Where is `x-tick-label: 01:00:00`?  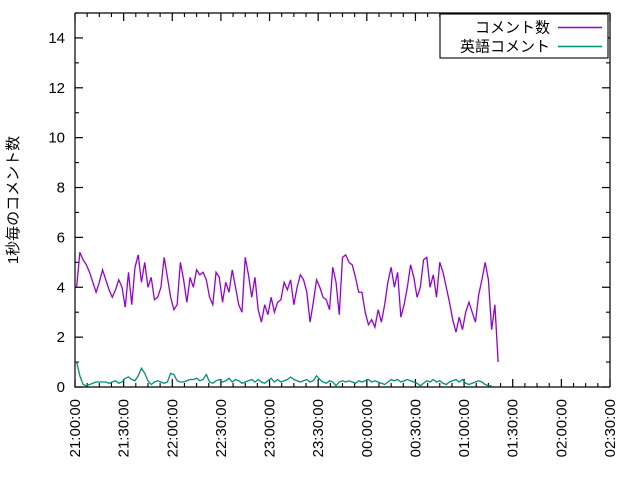 x-tick-label: 01:00:00 is located at coordinates (464, 428).